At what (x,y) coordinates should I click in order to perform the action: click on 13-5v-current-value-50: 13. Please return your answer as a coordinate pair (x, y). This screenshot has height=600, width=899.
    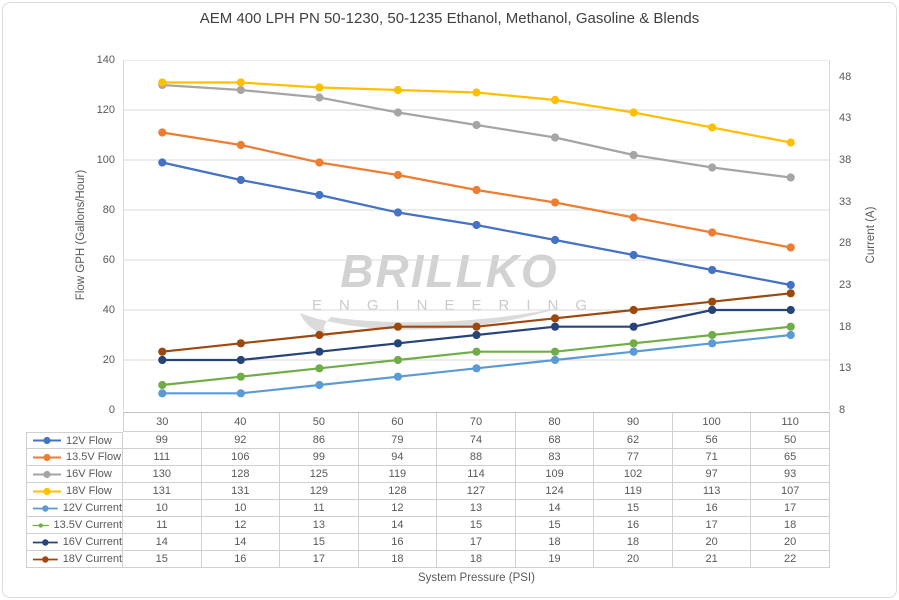
    Looking at the image, I should click on (319, 525).